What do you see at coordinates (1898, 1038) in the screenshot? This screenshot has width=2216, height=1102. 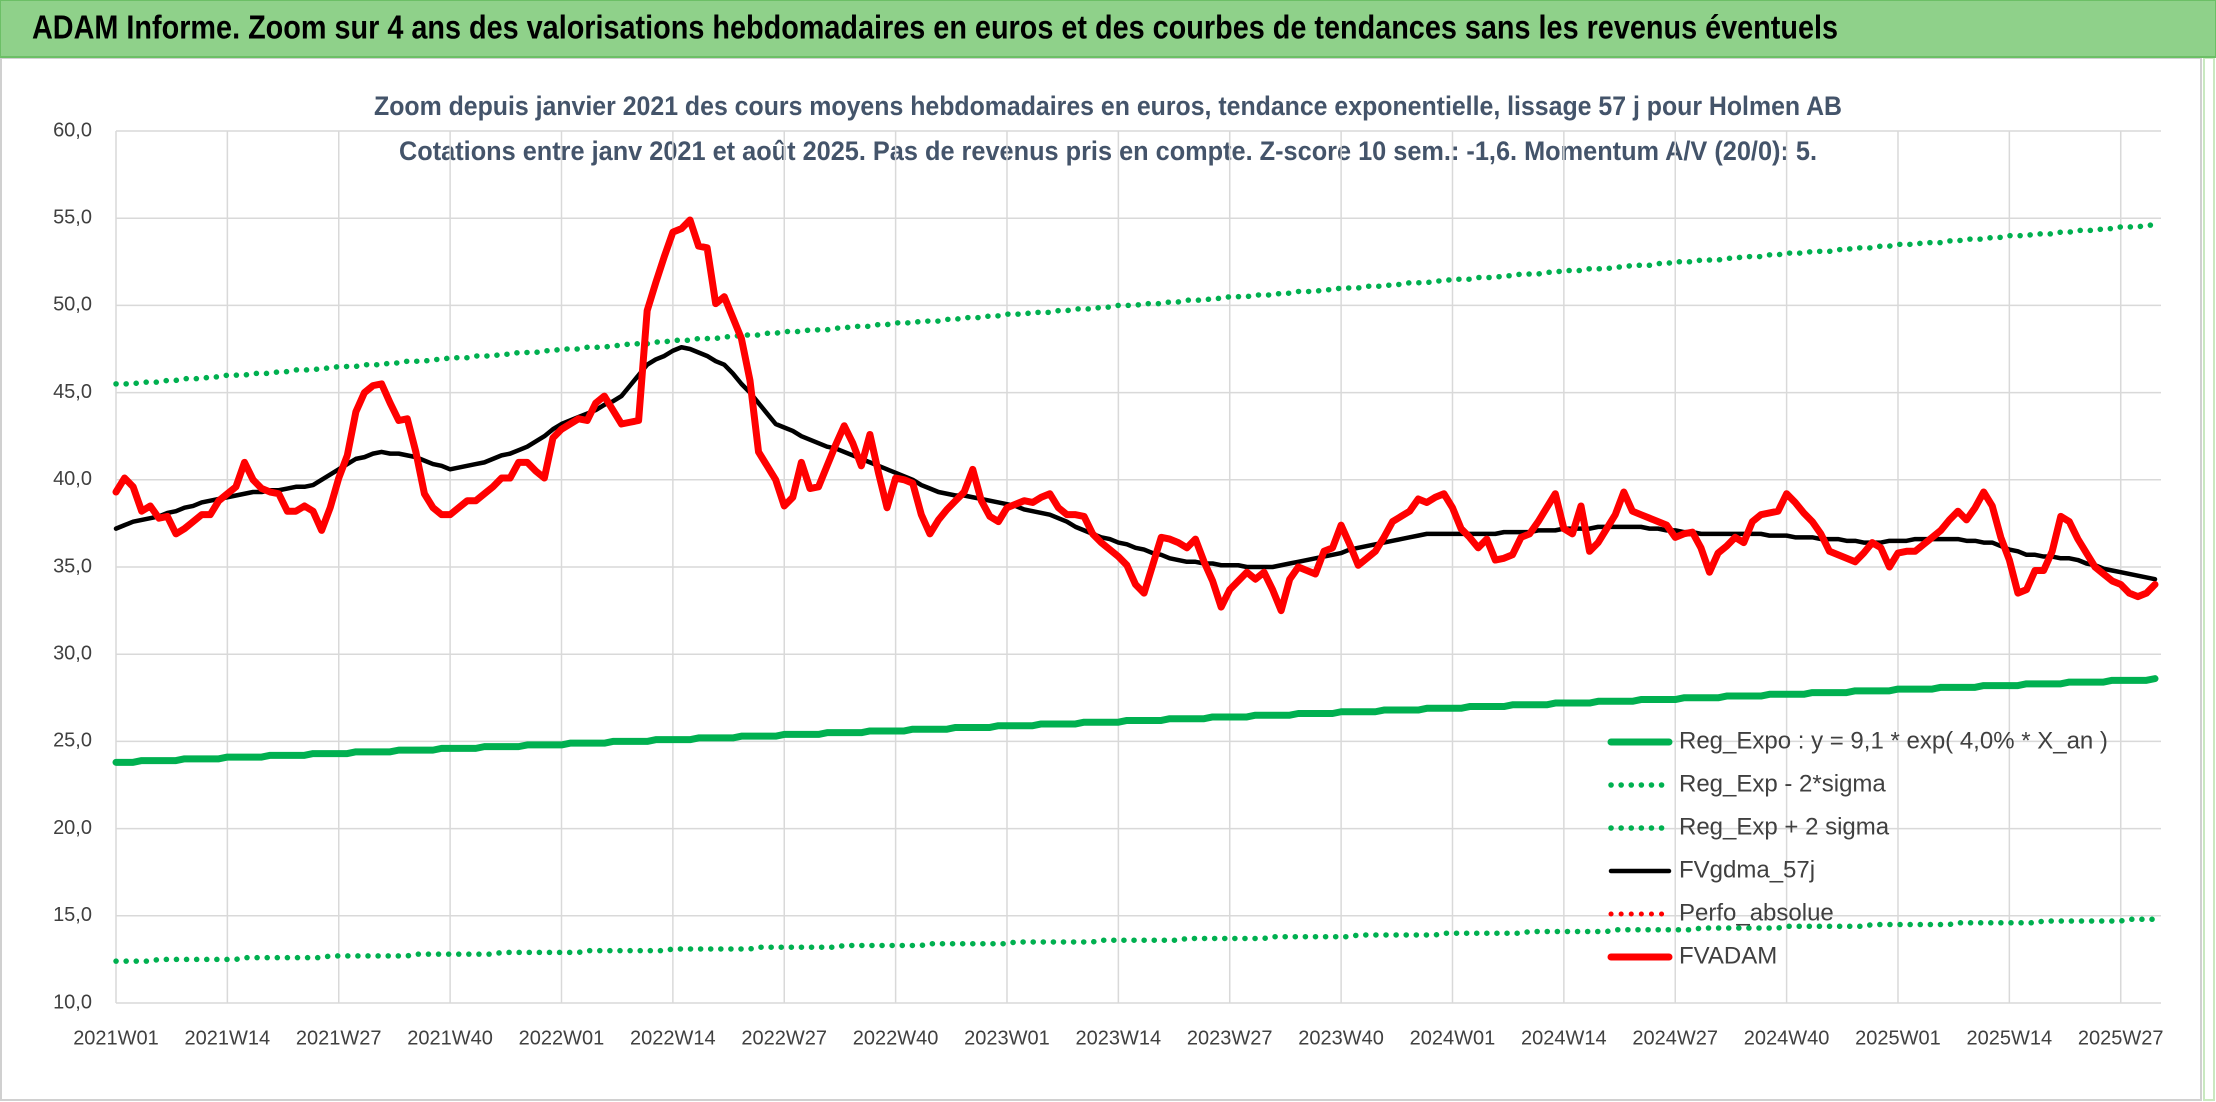 I see `x-tick-label: 2025W01` at bounding box center [1898, 1038].